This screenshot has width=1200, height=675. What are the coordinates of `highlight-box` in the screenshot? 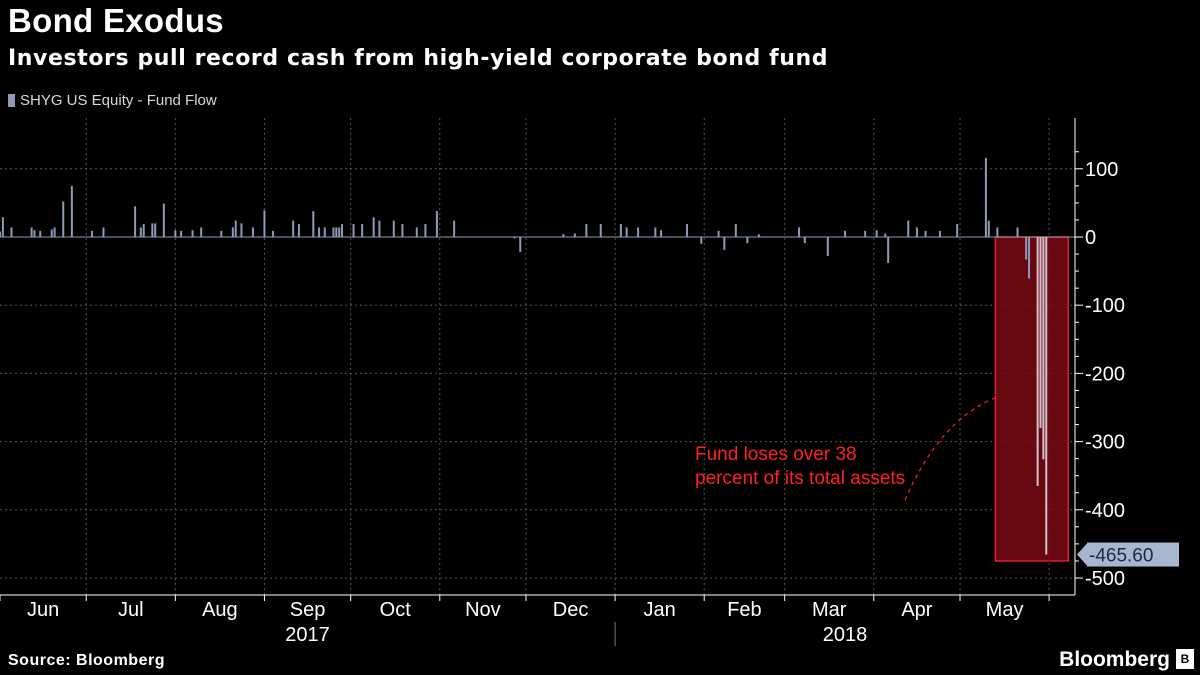 It's located at (1032, 399).